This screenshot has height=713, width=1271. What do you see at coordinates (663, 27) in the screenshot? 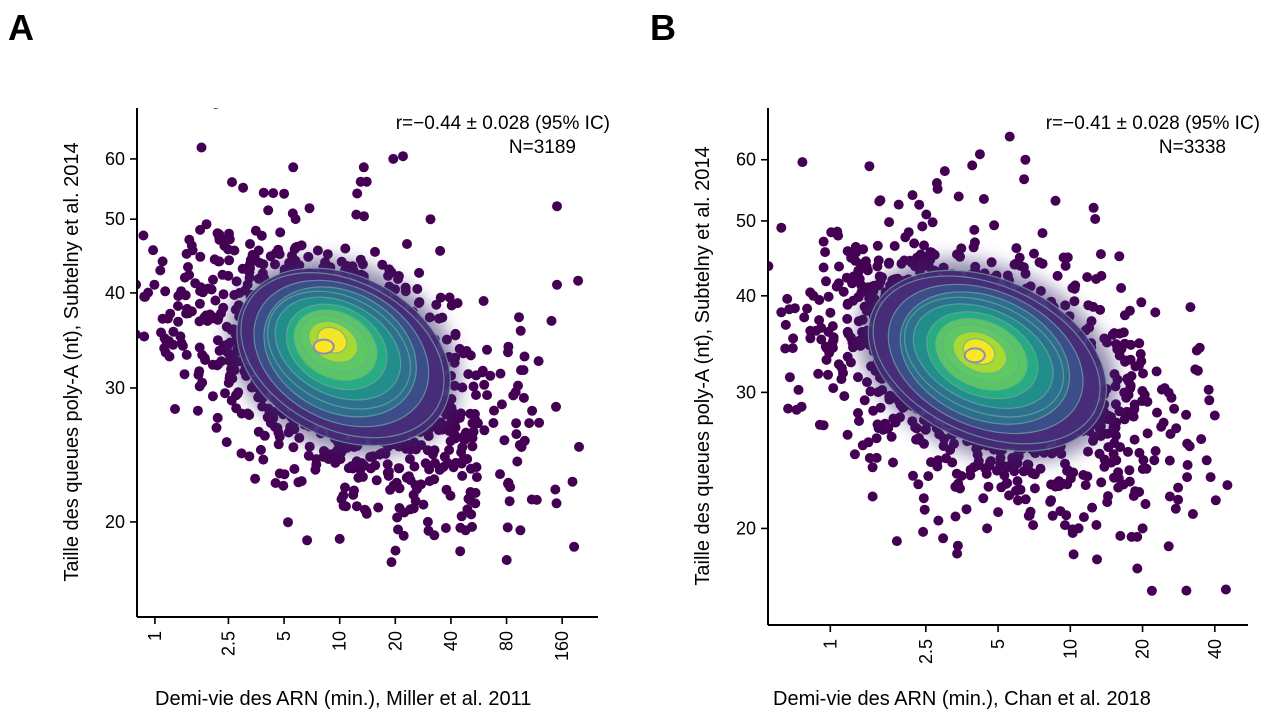
I see `panel-letter: B` at bounding box center [663, 27].